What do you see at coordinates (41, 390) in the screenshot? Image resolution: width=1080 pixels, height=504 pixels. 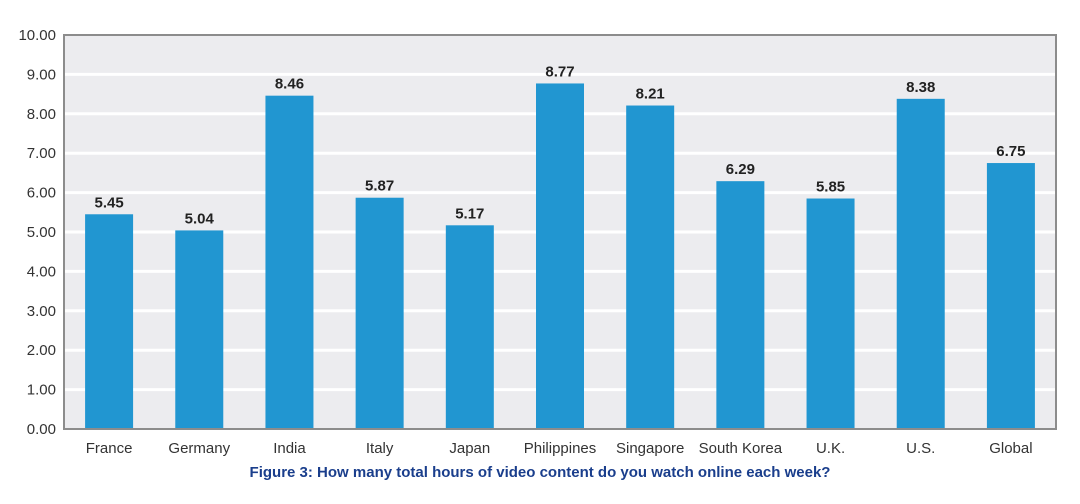 I see `y-tick-label: 1.00` at bounding box center [41, 390].